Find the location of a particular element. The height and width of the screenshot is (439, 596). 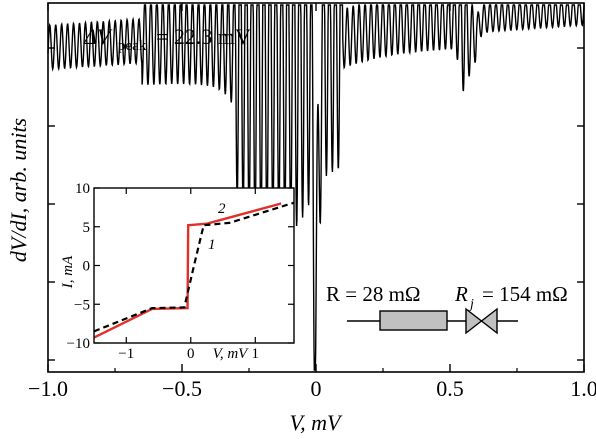

inset-y-tick-label: −5 is located at coordinates (82, 305).